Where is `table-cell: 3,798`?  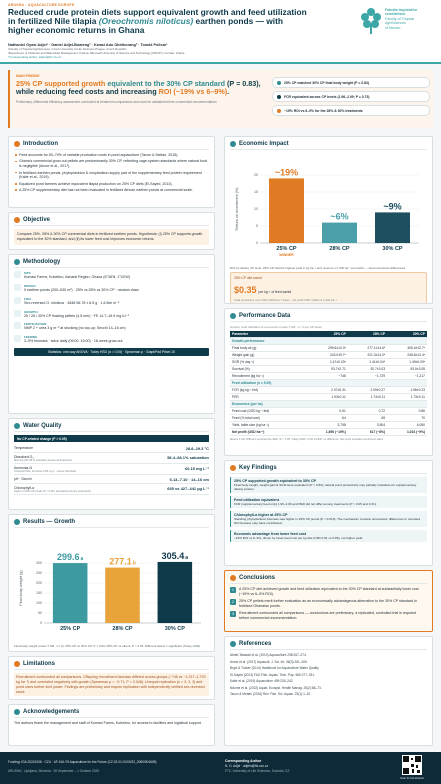
table-cell: 3,798 is located at coordinates (326, 425).